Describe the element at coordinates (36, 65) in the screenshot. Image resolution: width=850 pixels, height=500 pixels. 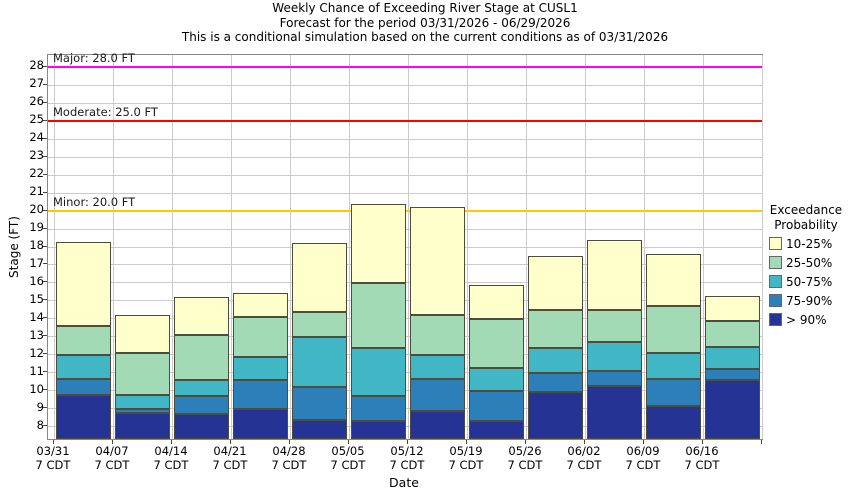
I see `y-tick-label: 28` at that location.